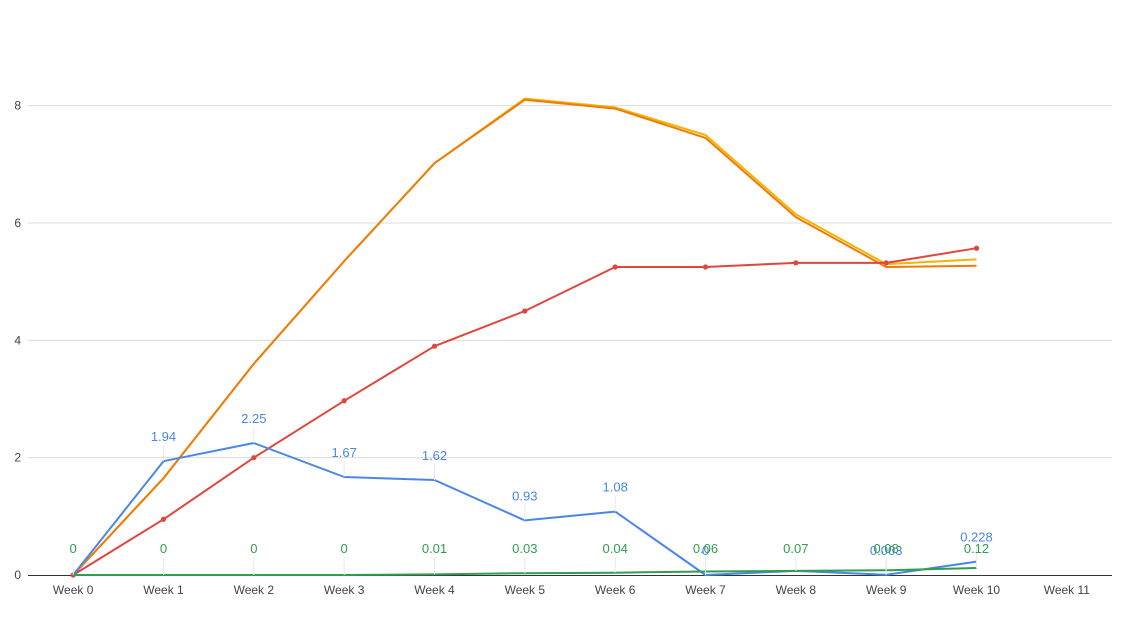 The height and width of the screenshot is (620, 1134). Describe the element at coordinates (796, 590) in the screenshot. I see `x-tick-label: Week 8` at that location.